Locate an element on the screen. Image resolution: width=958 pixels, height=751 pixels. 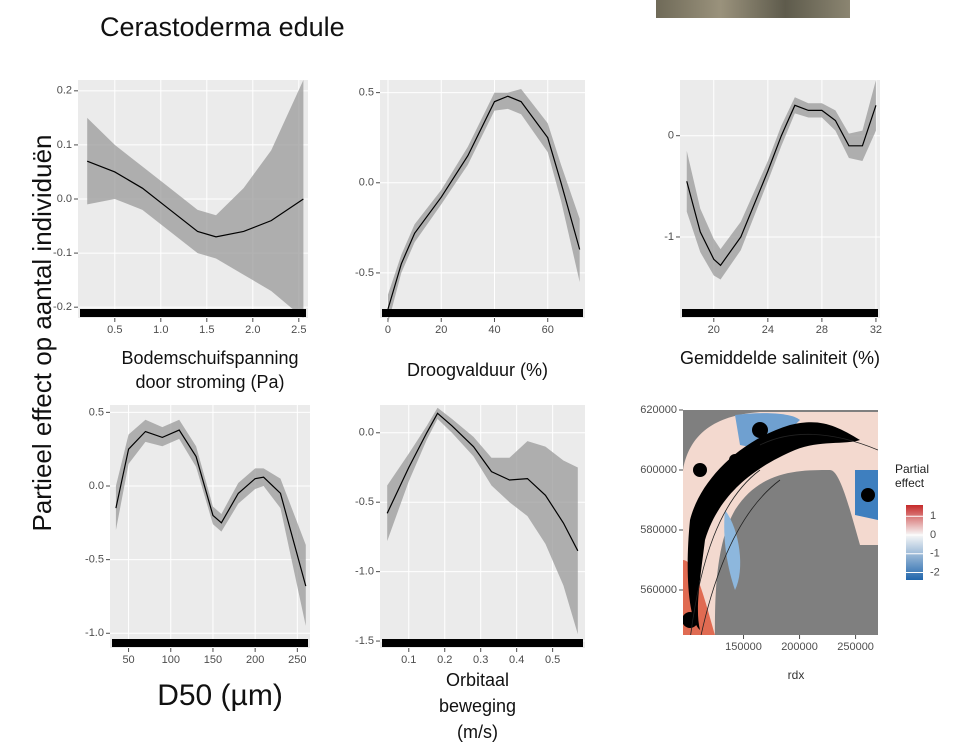
y-tick-label: 620000 is located at coordinates (658, 410).